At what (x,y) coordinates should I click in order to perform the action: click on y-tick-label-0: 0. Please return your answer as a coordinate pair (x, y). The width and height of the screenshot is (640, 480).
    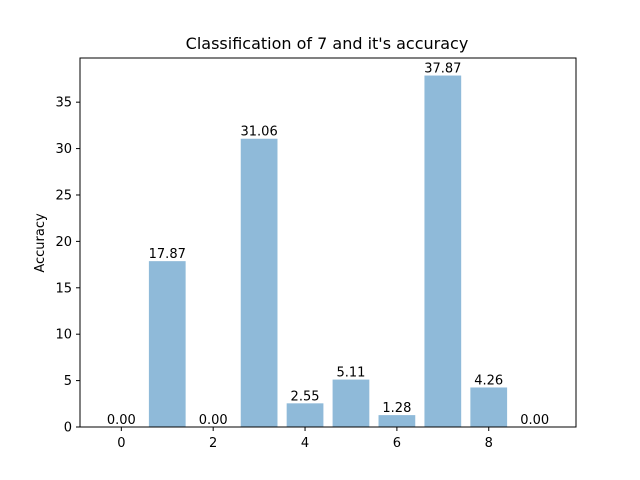
    Looking at the image, I should click on (68, 428).